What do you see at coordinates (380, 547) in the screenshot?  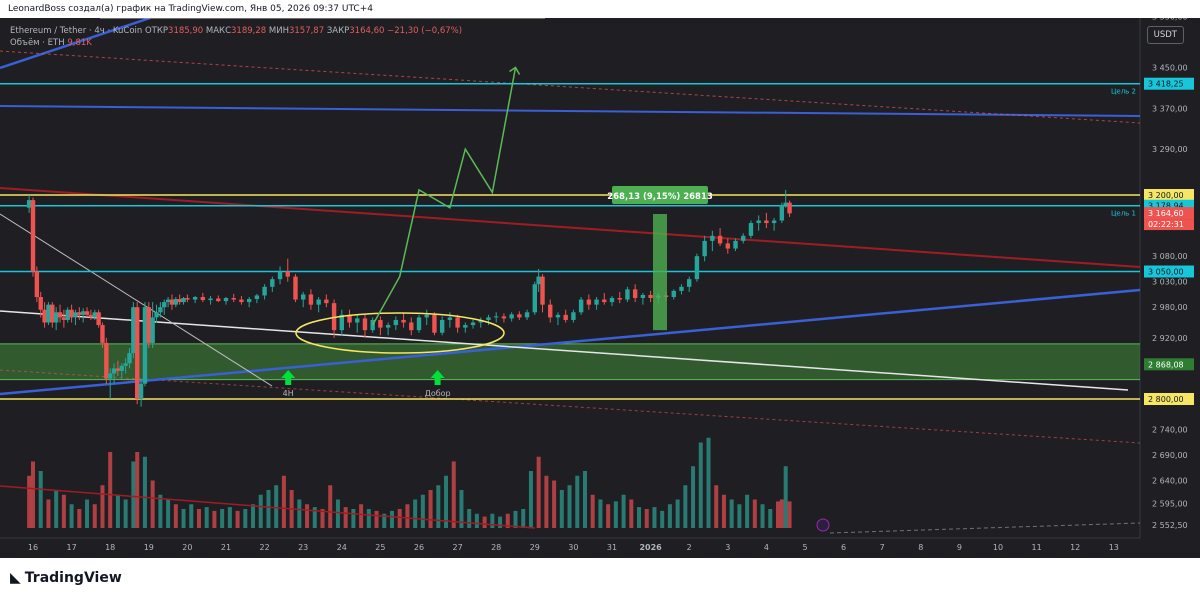 I see `x-tick-label: 25` at bounding box center [380, 547].